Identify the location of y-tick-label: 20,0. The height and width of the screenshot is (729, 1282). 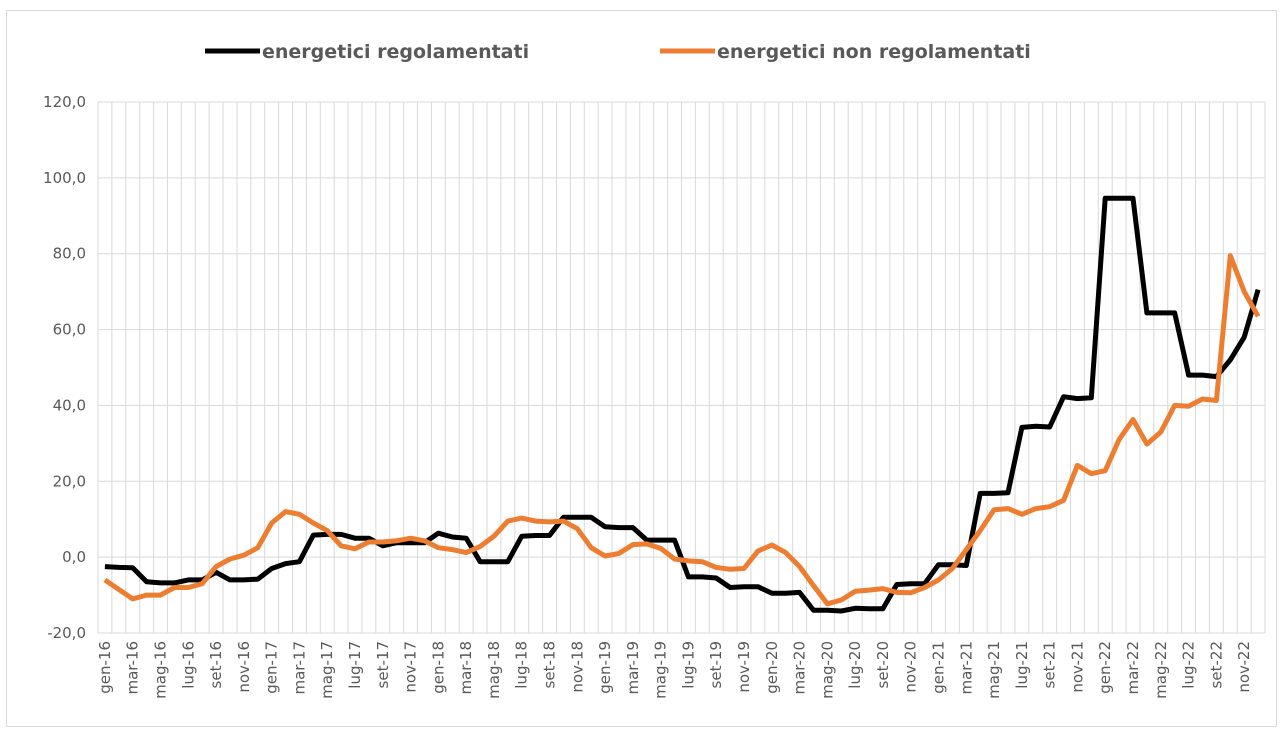
(69, 481).